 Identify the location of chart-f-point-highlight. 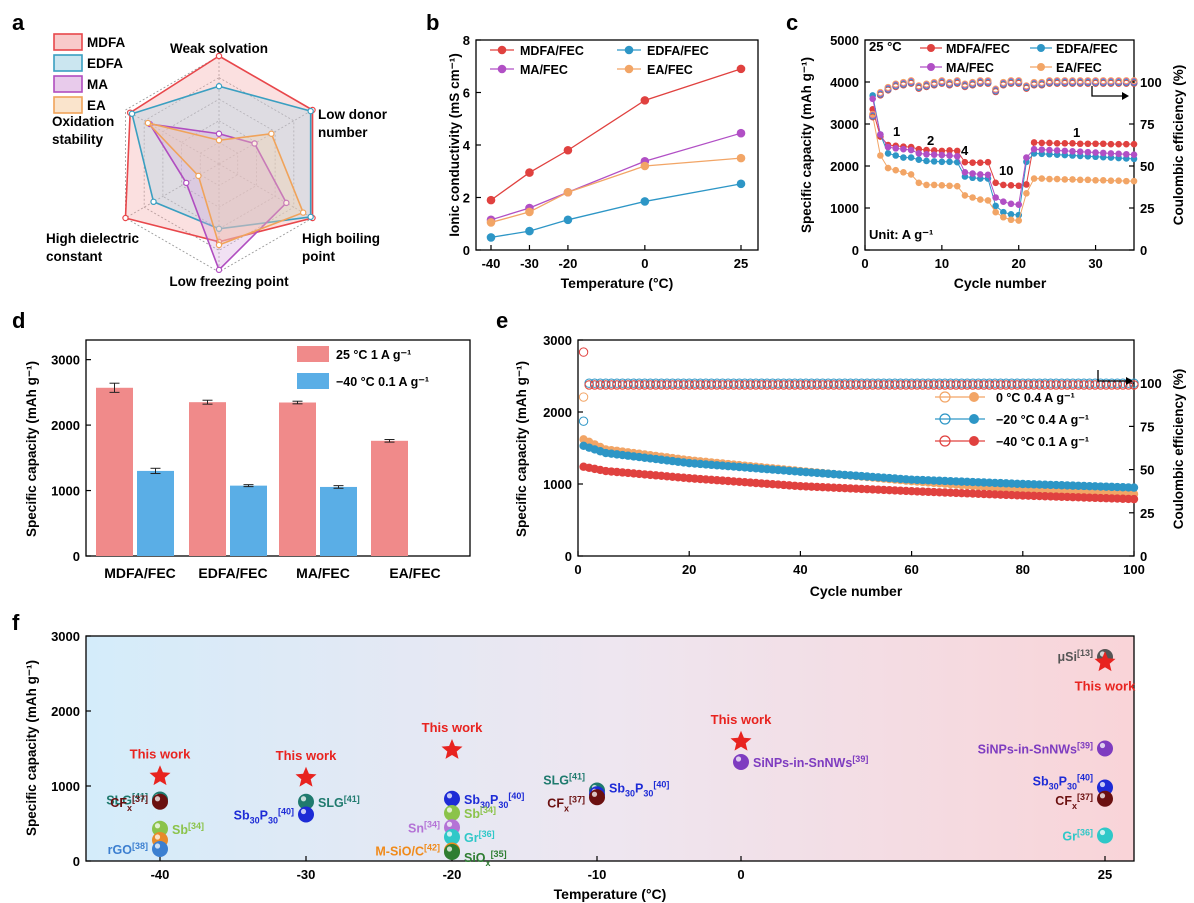
(157, 826).